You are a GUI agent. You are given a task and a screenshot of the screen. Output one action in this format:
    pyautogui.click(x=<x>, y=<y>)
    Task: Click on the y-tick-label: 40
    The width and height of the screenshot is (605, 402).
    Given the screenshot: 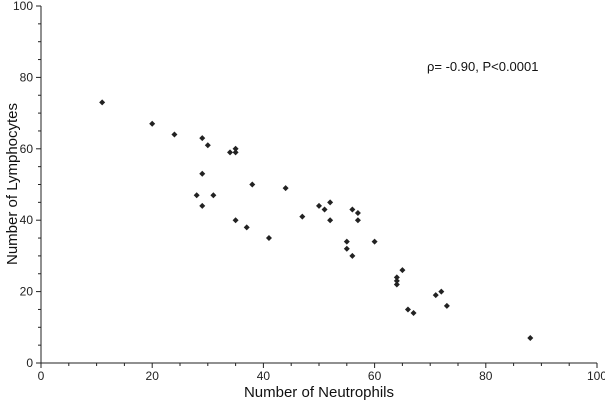 What is the action you would take?
    pyautogui.click(x=27, y=220)
    